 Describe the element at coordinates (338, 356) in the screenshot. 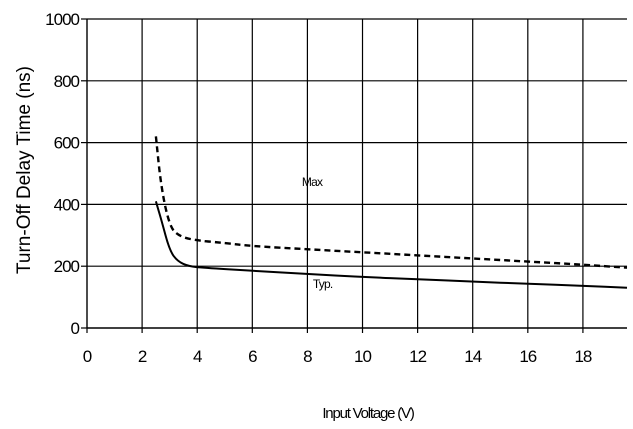

I see `x-tick-labels: 0 2 4 6 8 10 12 14 16 18` at that location.